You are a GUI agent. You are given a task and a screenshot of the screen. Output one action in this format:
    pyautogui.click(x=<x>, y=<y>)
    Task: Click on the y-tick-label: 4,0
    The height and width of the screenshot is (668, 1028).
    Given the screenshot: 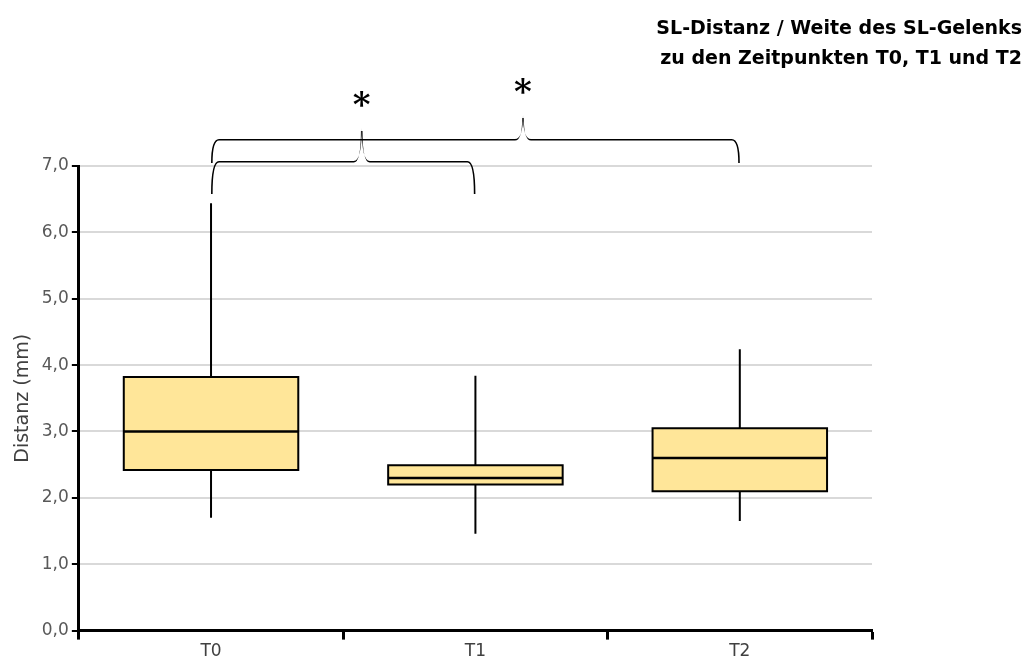 What is the action you would take?
    pyautogui.click(x=55, y=363)
    